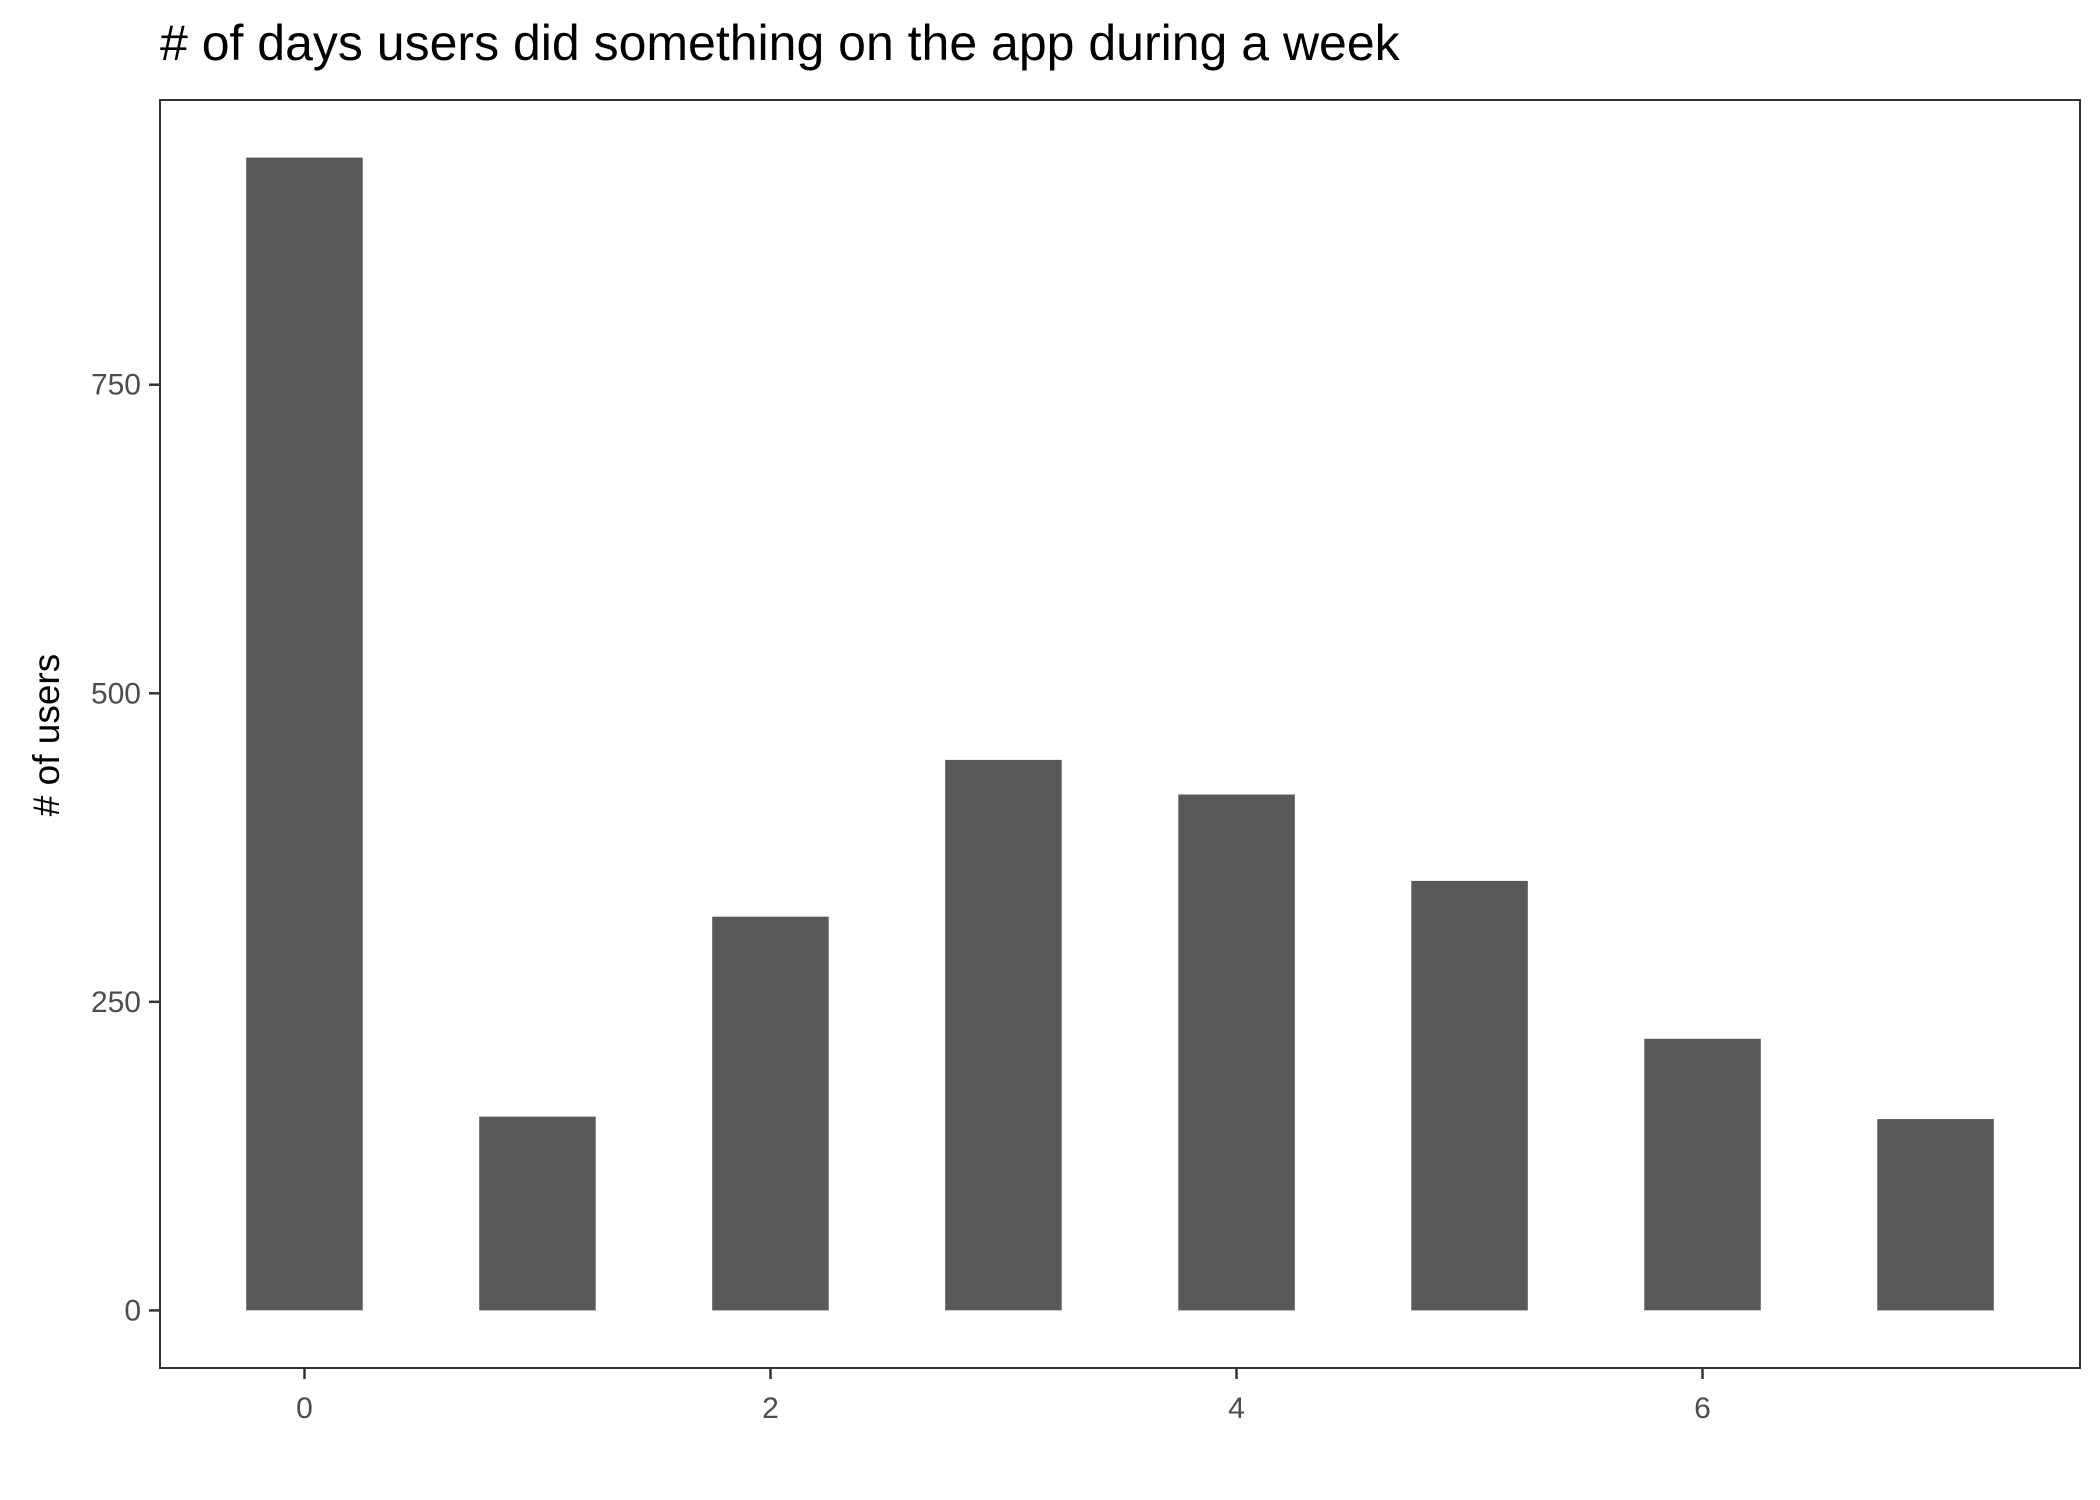 This screenshot has height=1500, width=2100. I want to click on x-tick-label-6: 6, so click(1702, 1408).